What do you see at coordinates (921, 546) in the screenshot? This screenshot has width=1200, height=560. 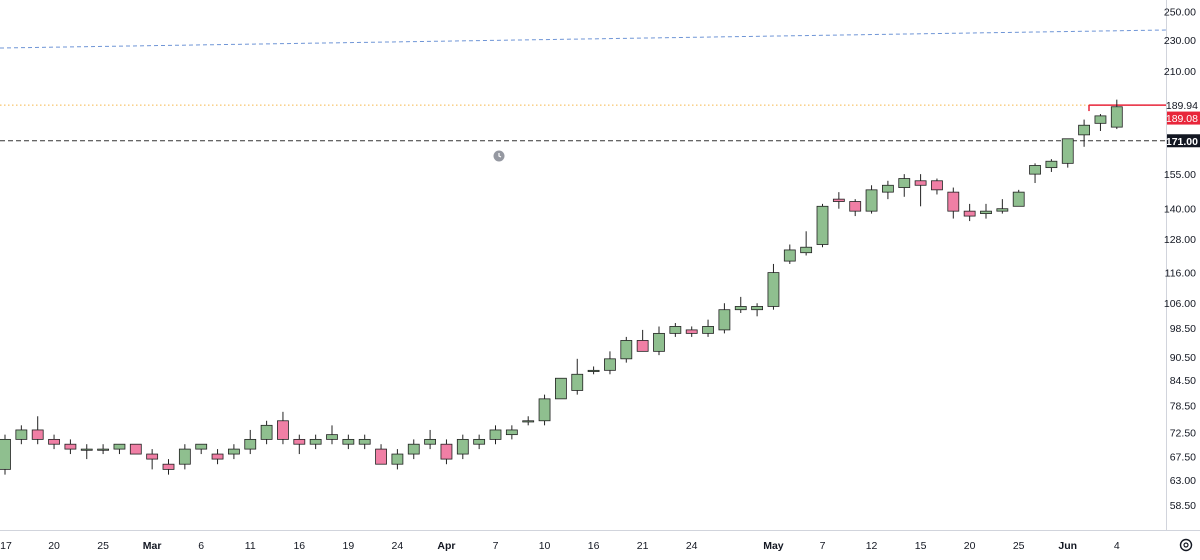 I see `x-tick-label: 15` at bounding box center [921, 546].